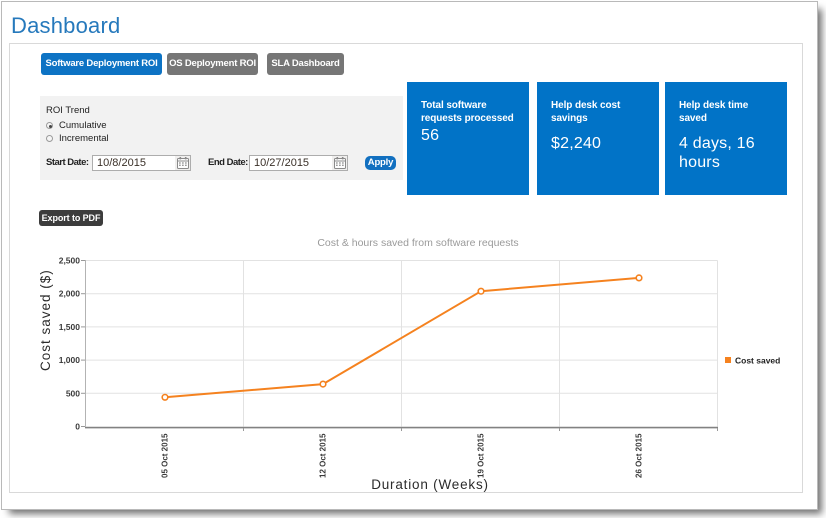  I want to click on svg-text: 2,000, so click(70, 294).